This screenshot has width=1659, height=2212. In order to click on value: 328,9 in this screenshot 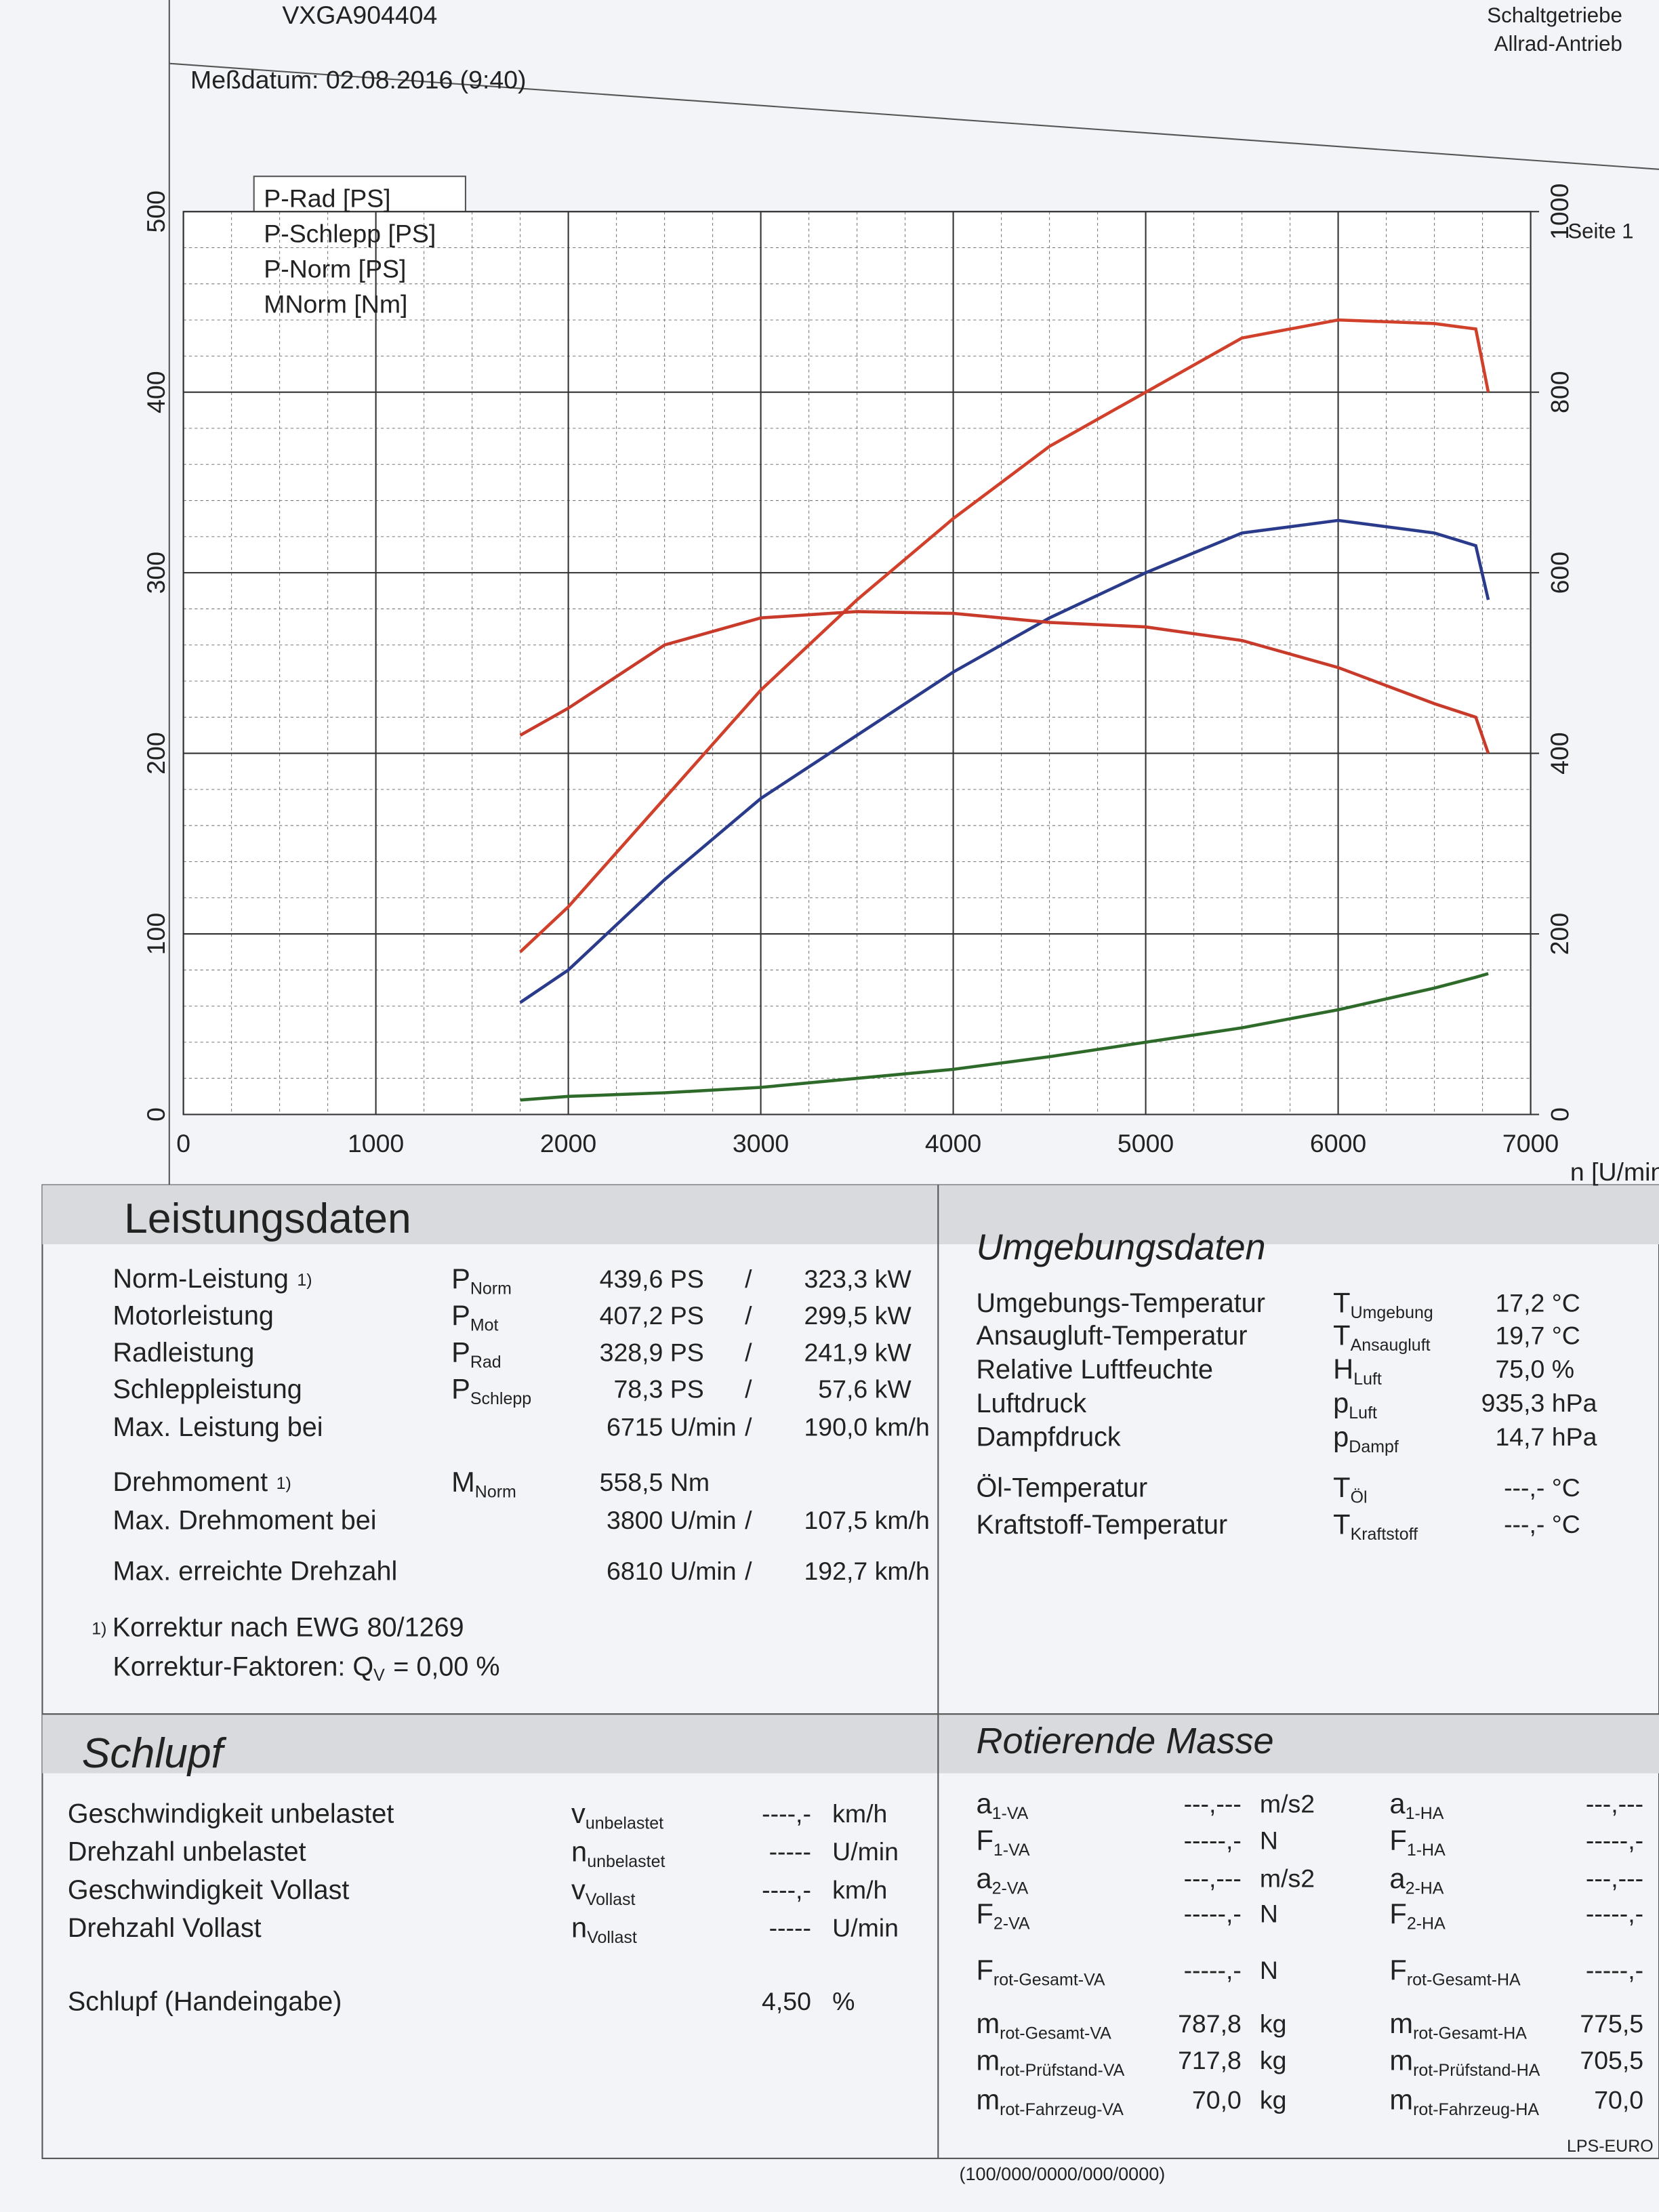, I will do `click(631, 1352)`.